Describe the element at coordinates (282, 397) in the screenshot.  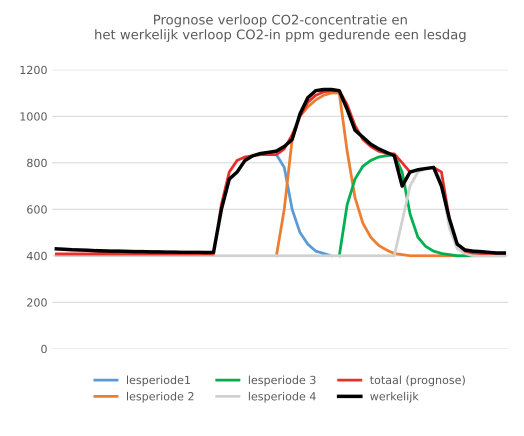
I see `legend-label: lesperiode 4` at that location.